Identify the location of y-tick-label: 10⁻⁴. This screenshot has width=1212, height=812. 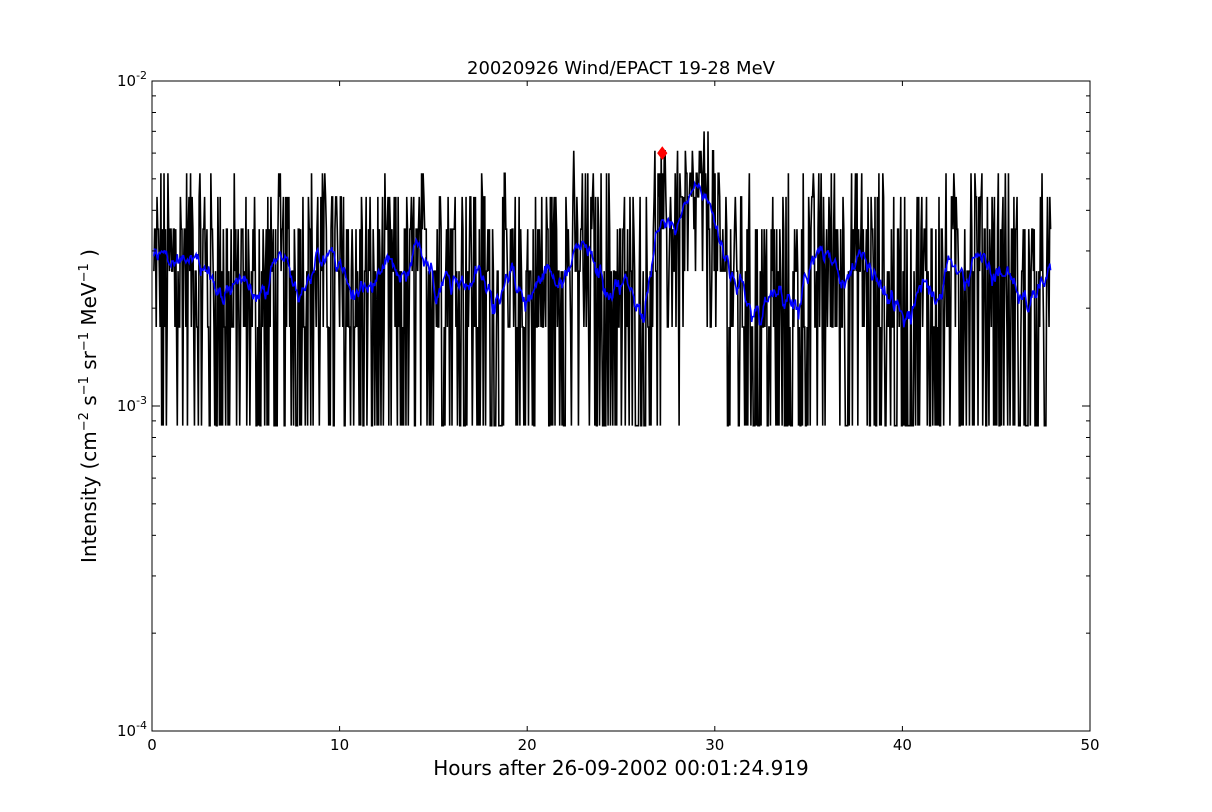
(132, 729).